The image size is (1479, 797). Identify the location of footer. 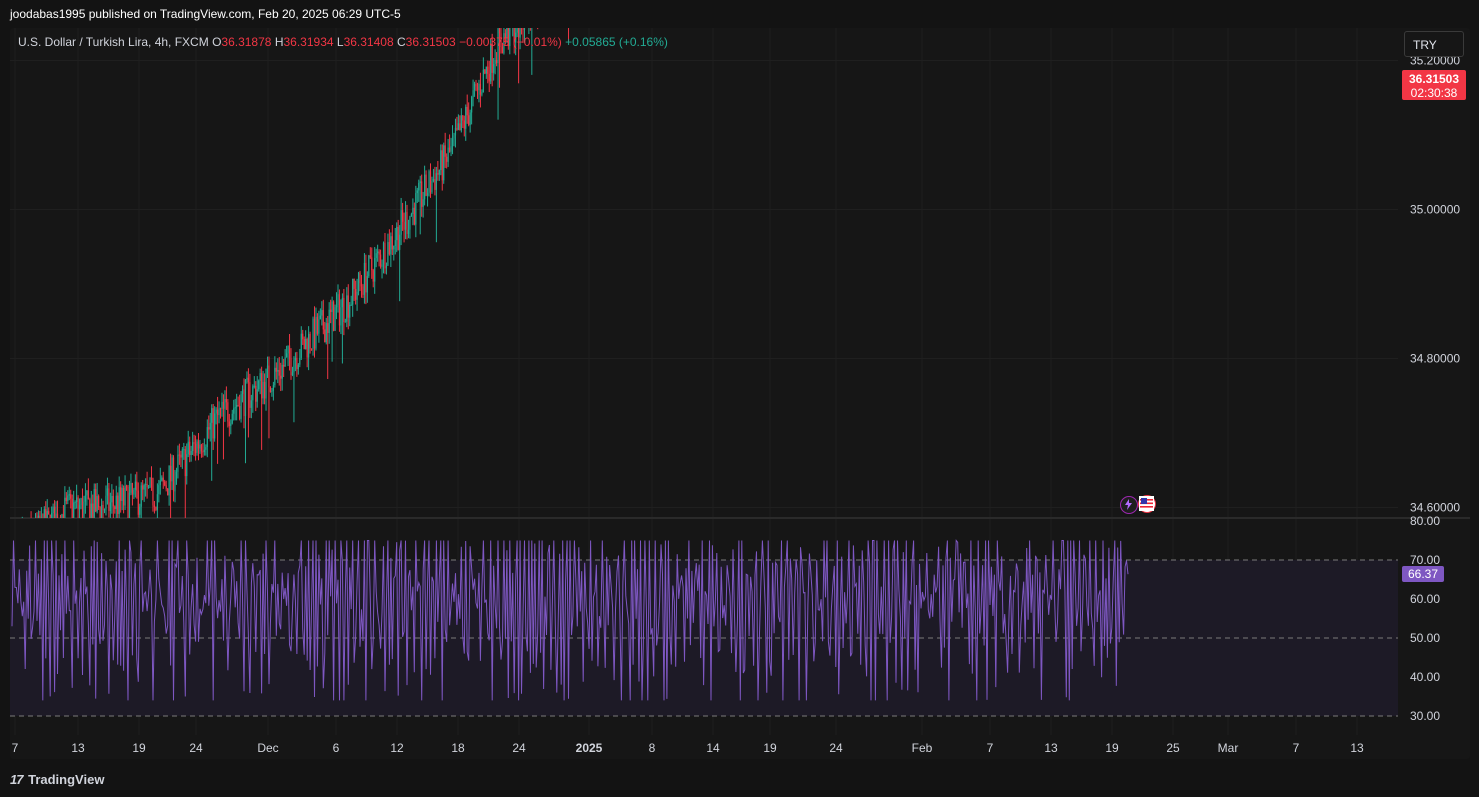
(739, 778).